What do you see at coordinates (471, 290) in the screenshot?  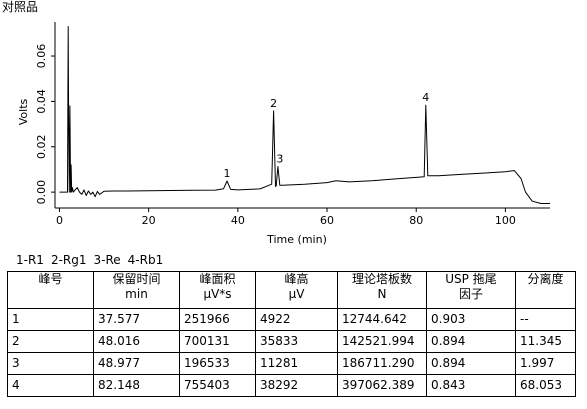 I see `header-usp-tailing: USP 拖尾 因子` at bounding box center [471, 290].